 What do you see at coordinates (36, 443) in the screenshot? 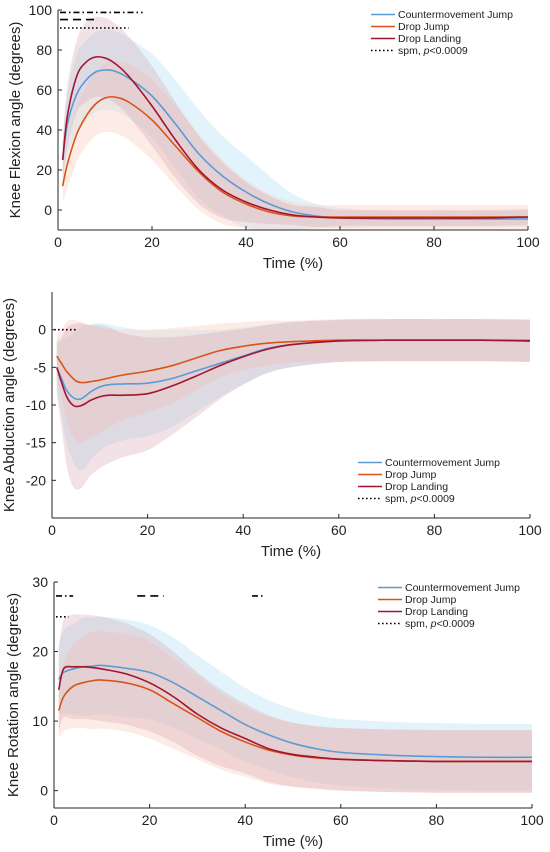
I see `y-tick-label: -15` at bounding box center [36, 443].